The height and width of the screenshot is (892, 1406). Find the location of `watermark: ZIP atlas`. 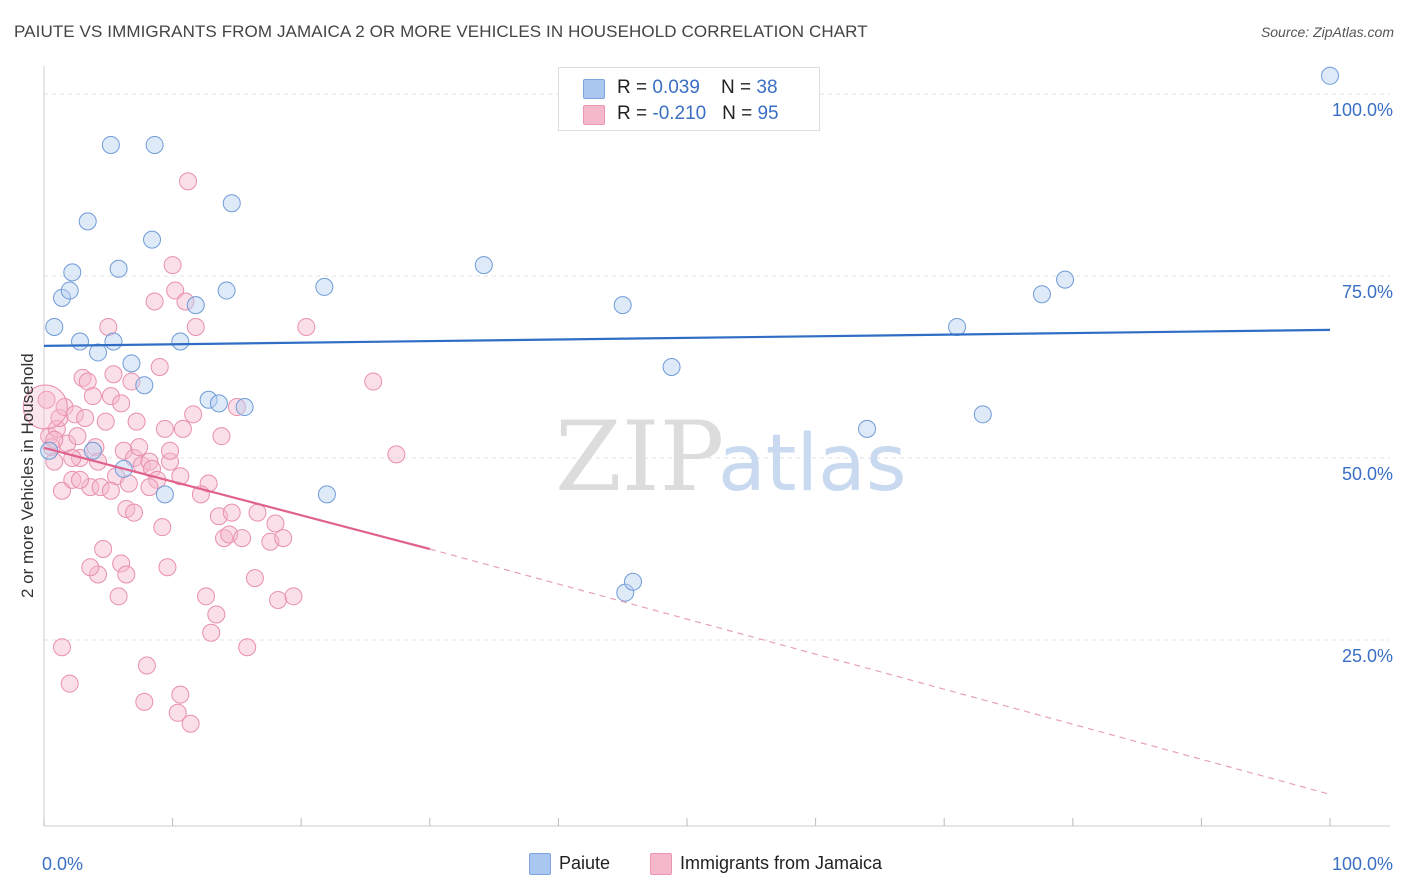

watermark: ZIP atlas is located at coordinates (731, 457).